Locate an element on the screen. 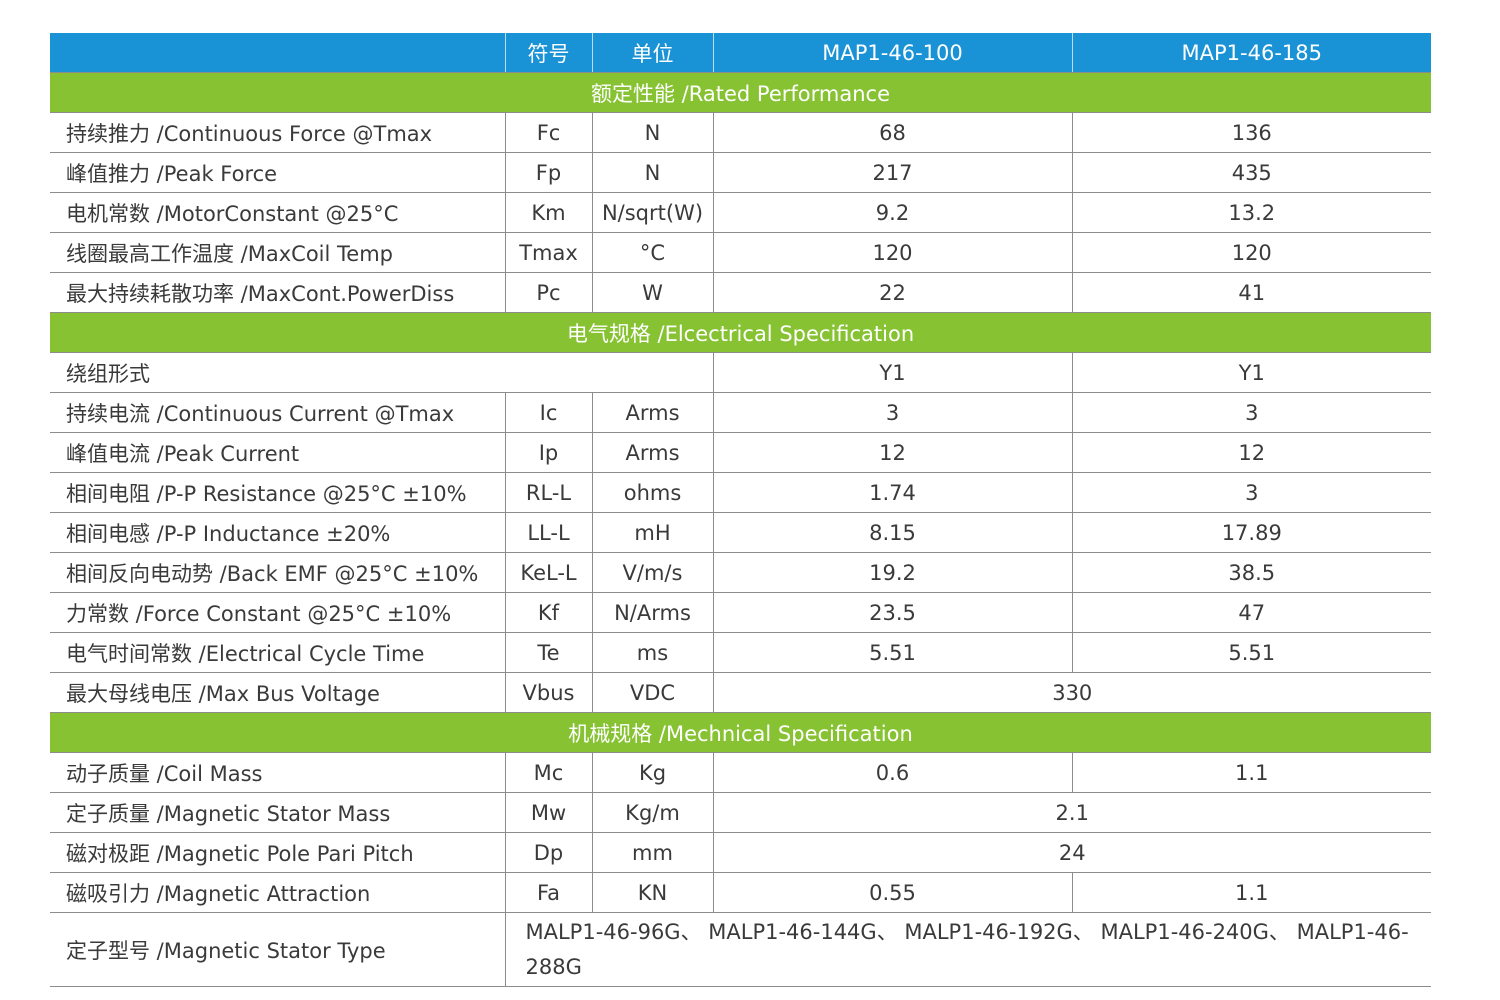 The width and height of the screenshot is (1500, 1000). param-unit: V/m/s is located at coordinates (653, 572).